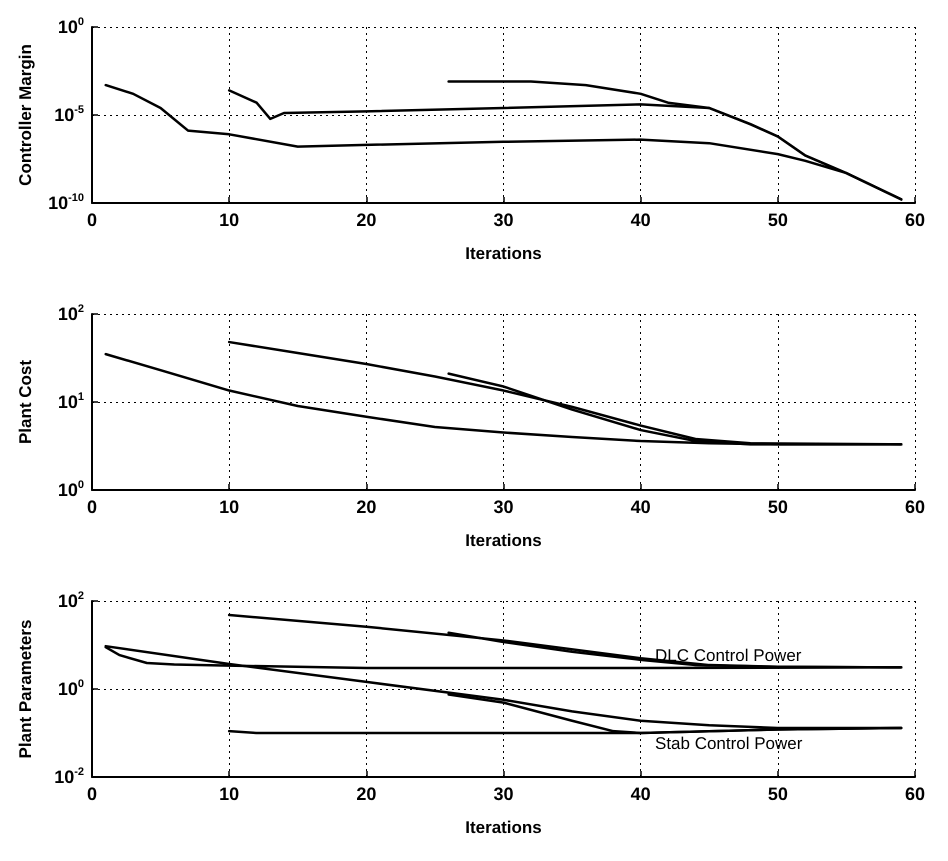 This screenshot has width=948, height=861. Describe the element at coordinates (25, 402) in the screenshot. I see `y-axis-title: Plant Cost` at that location.